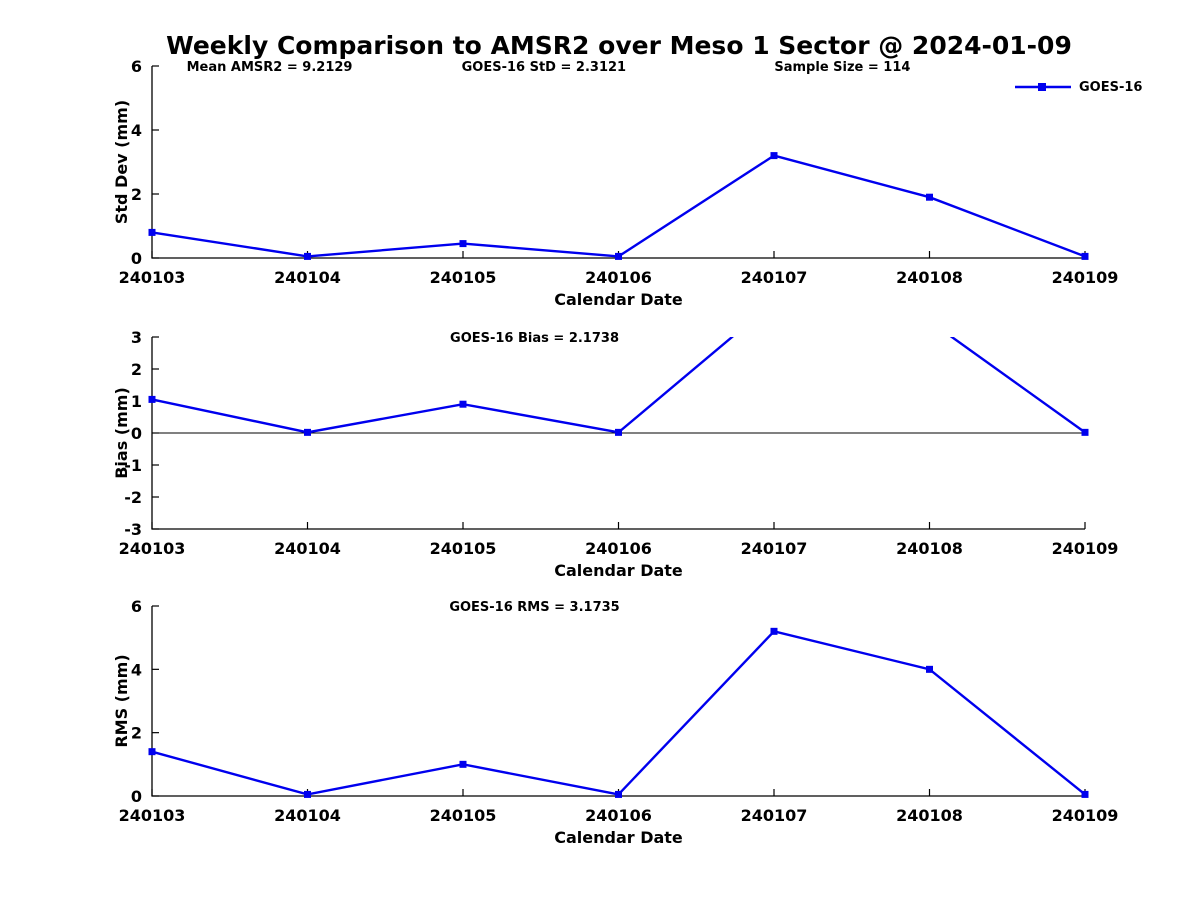 Image resolution: width=1200 pixels, height=900 pixels. I want to click on stat-annotation: GOES-16 RMS = 3.1735, so click(534, 607).